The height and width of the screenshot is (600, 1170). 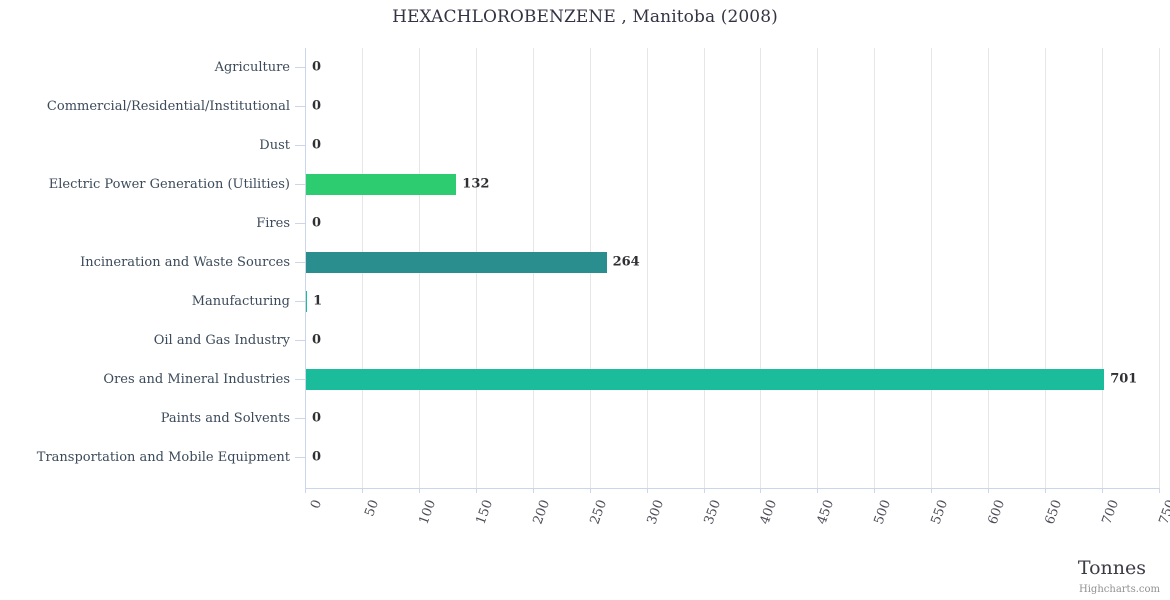 I want to click on x-tick-label: 300, so click(x=656, y=512).